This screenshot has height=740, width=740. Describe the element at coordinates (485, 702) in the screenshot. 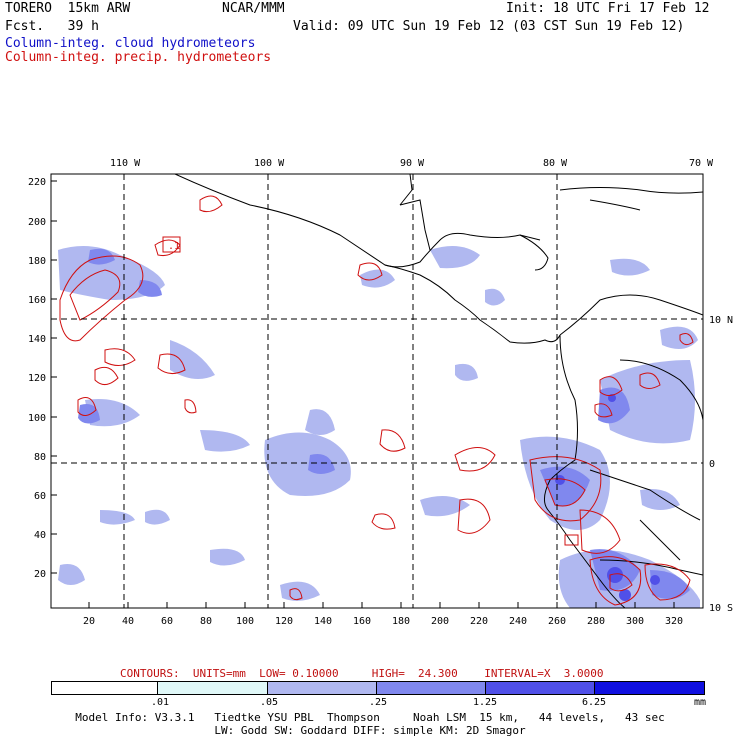

I see `colorbar-label: 1.25` at that location.